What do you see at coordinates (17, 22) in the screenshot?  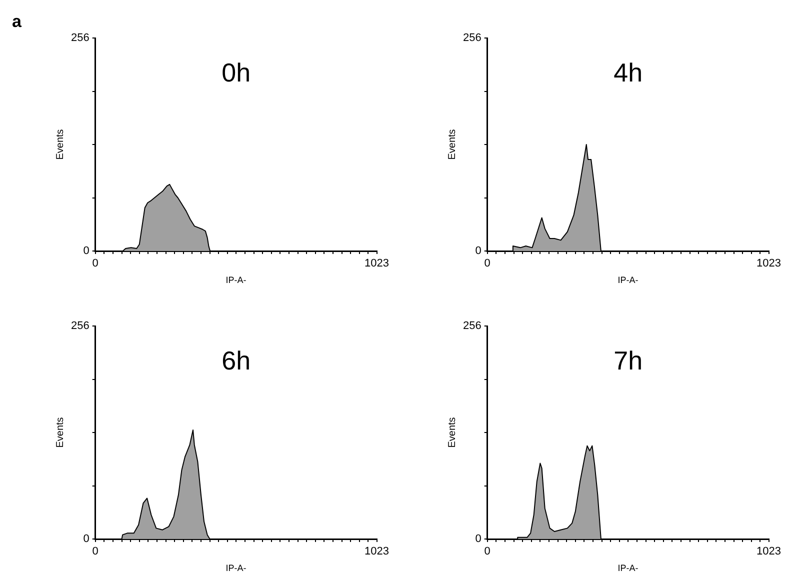 I see `text: a` at bounding box center [17, 22].